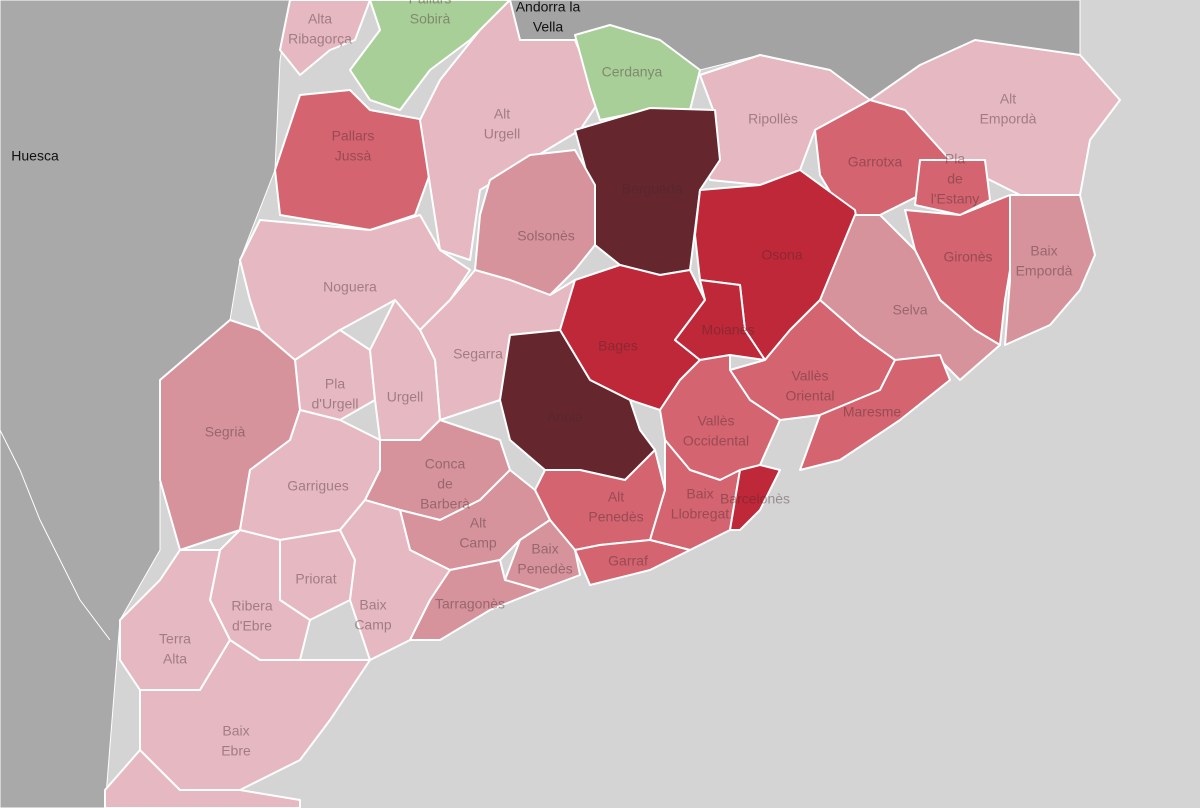 The image size is (1200, 808). I want to click on region-label: Segrià, so click(225, 432).